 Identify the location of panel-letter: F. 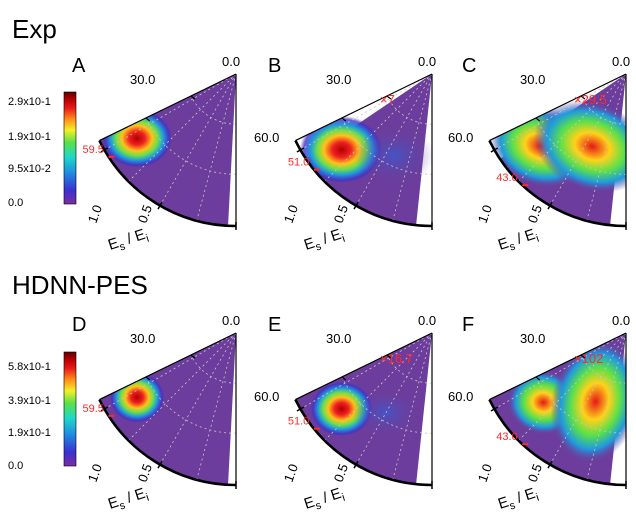
(468, 325).